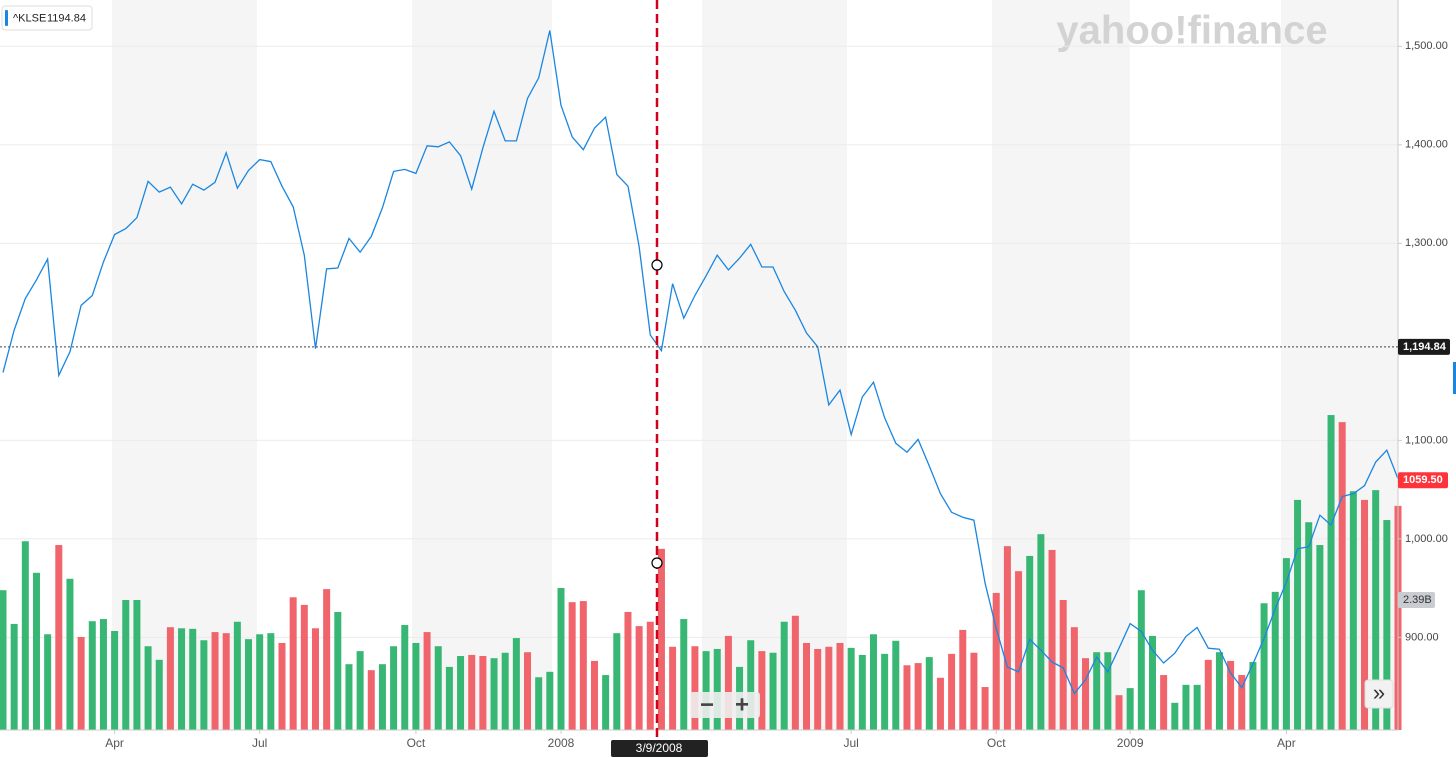  I want to click on scroll-handle, so click(1454, 378).